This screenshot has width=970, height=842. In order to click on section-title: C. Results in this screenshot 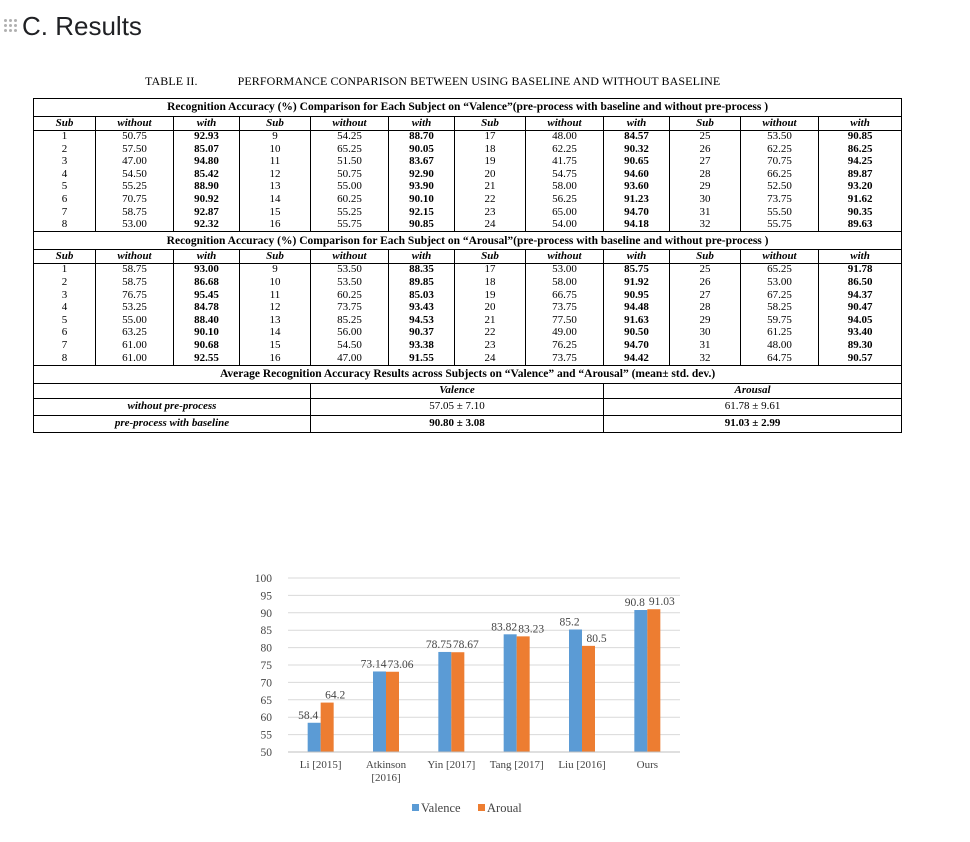, I will do `click(82, 25)`.